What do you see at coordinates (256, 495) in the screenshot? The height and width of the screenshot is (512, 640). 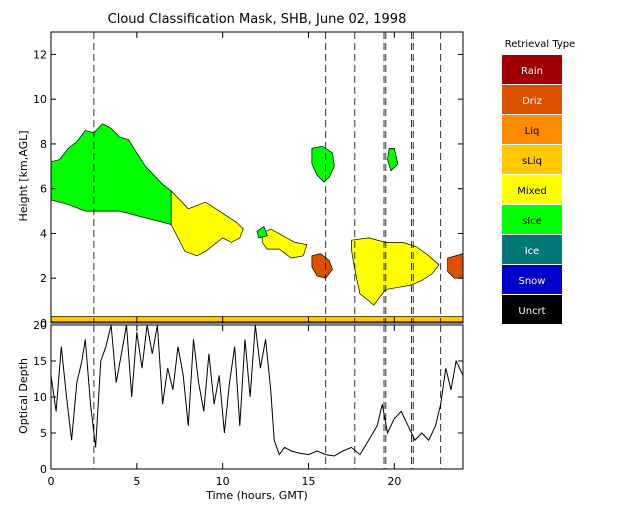 I see `x-axis-label: Time (hours, GMT)` at bounding box center [256, 495].